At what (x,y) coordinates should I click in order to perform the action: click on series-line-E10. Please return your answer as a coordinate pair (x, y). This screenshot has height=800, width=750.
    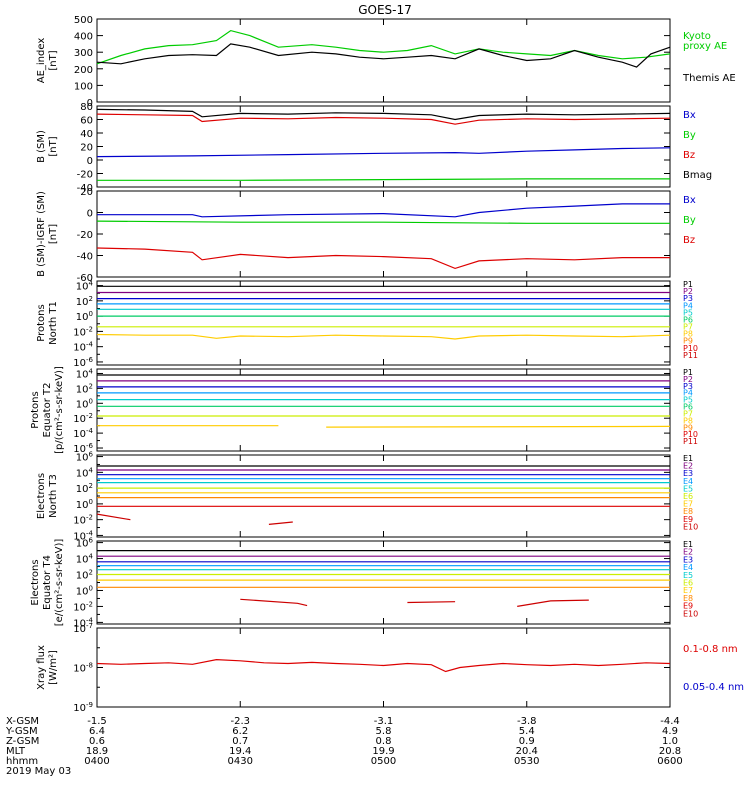
    Looking at the image, I should click on (280, 523).